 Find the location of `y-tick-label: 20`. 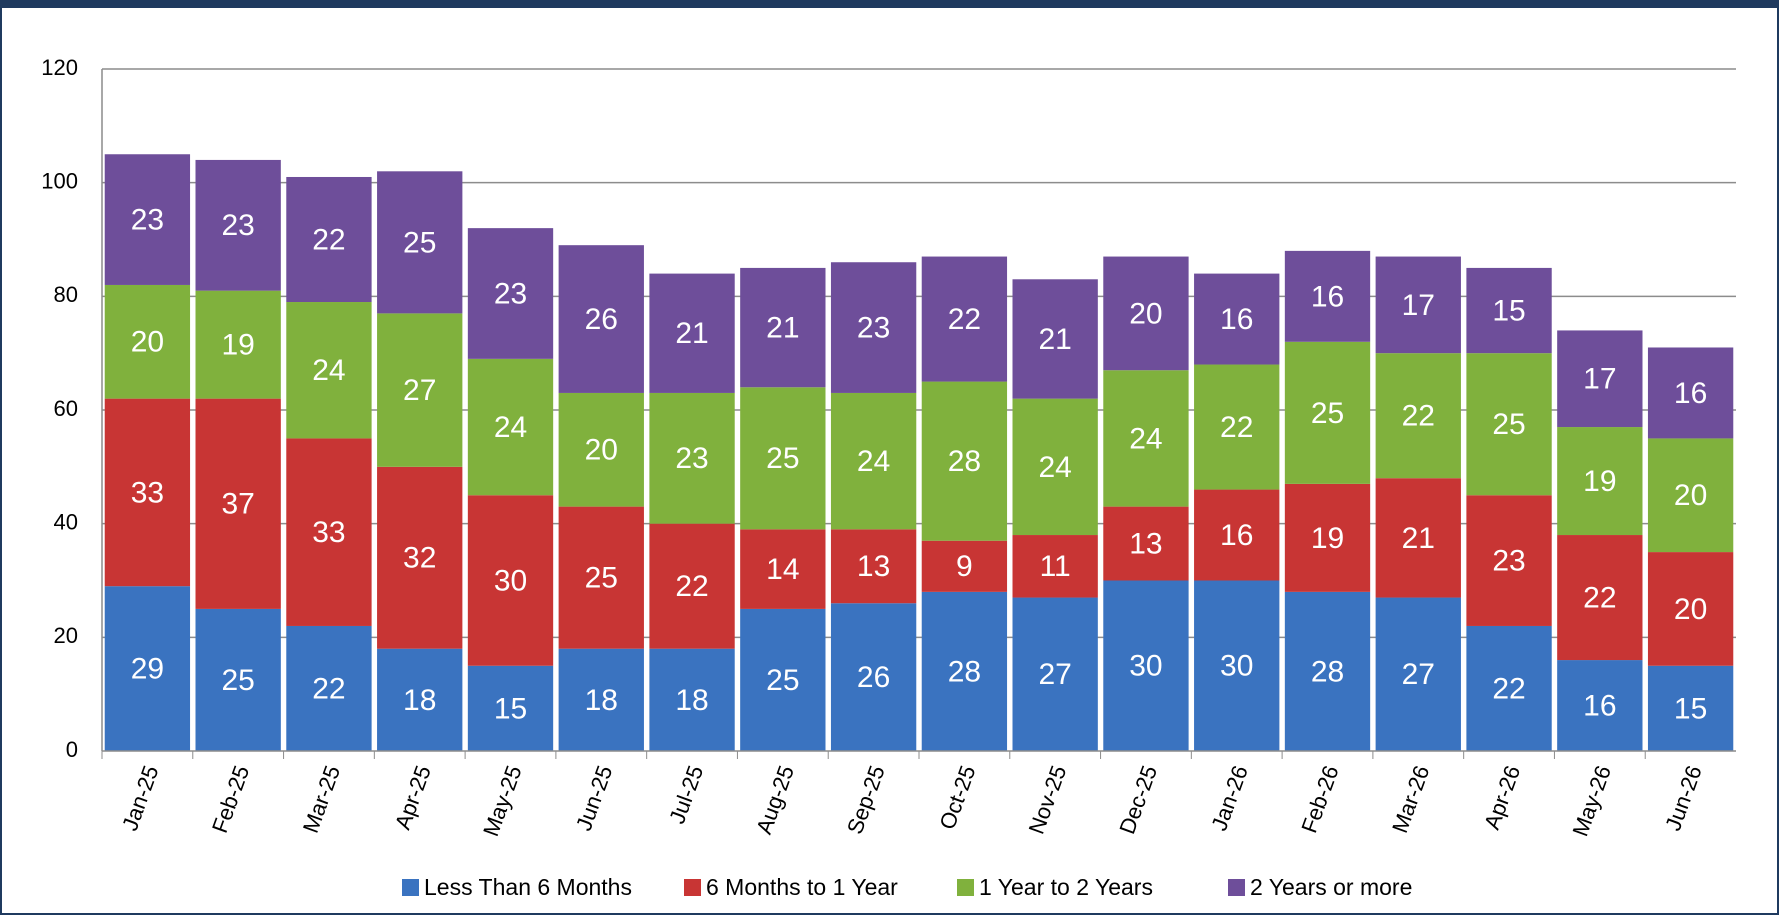

y-tick-label: 20 is located at coordinates (66, 635).